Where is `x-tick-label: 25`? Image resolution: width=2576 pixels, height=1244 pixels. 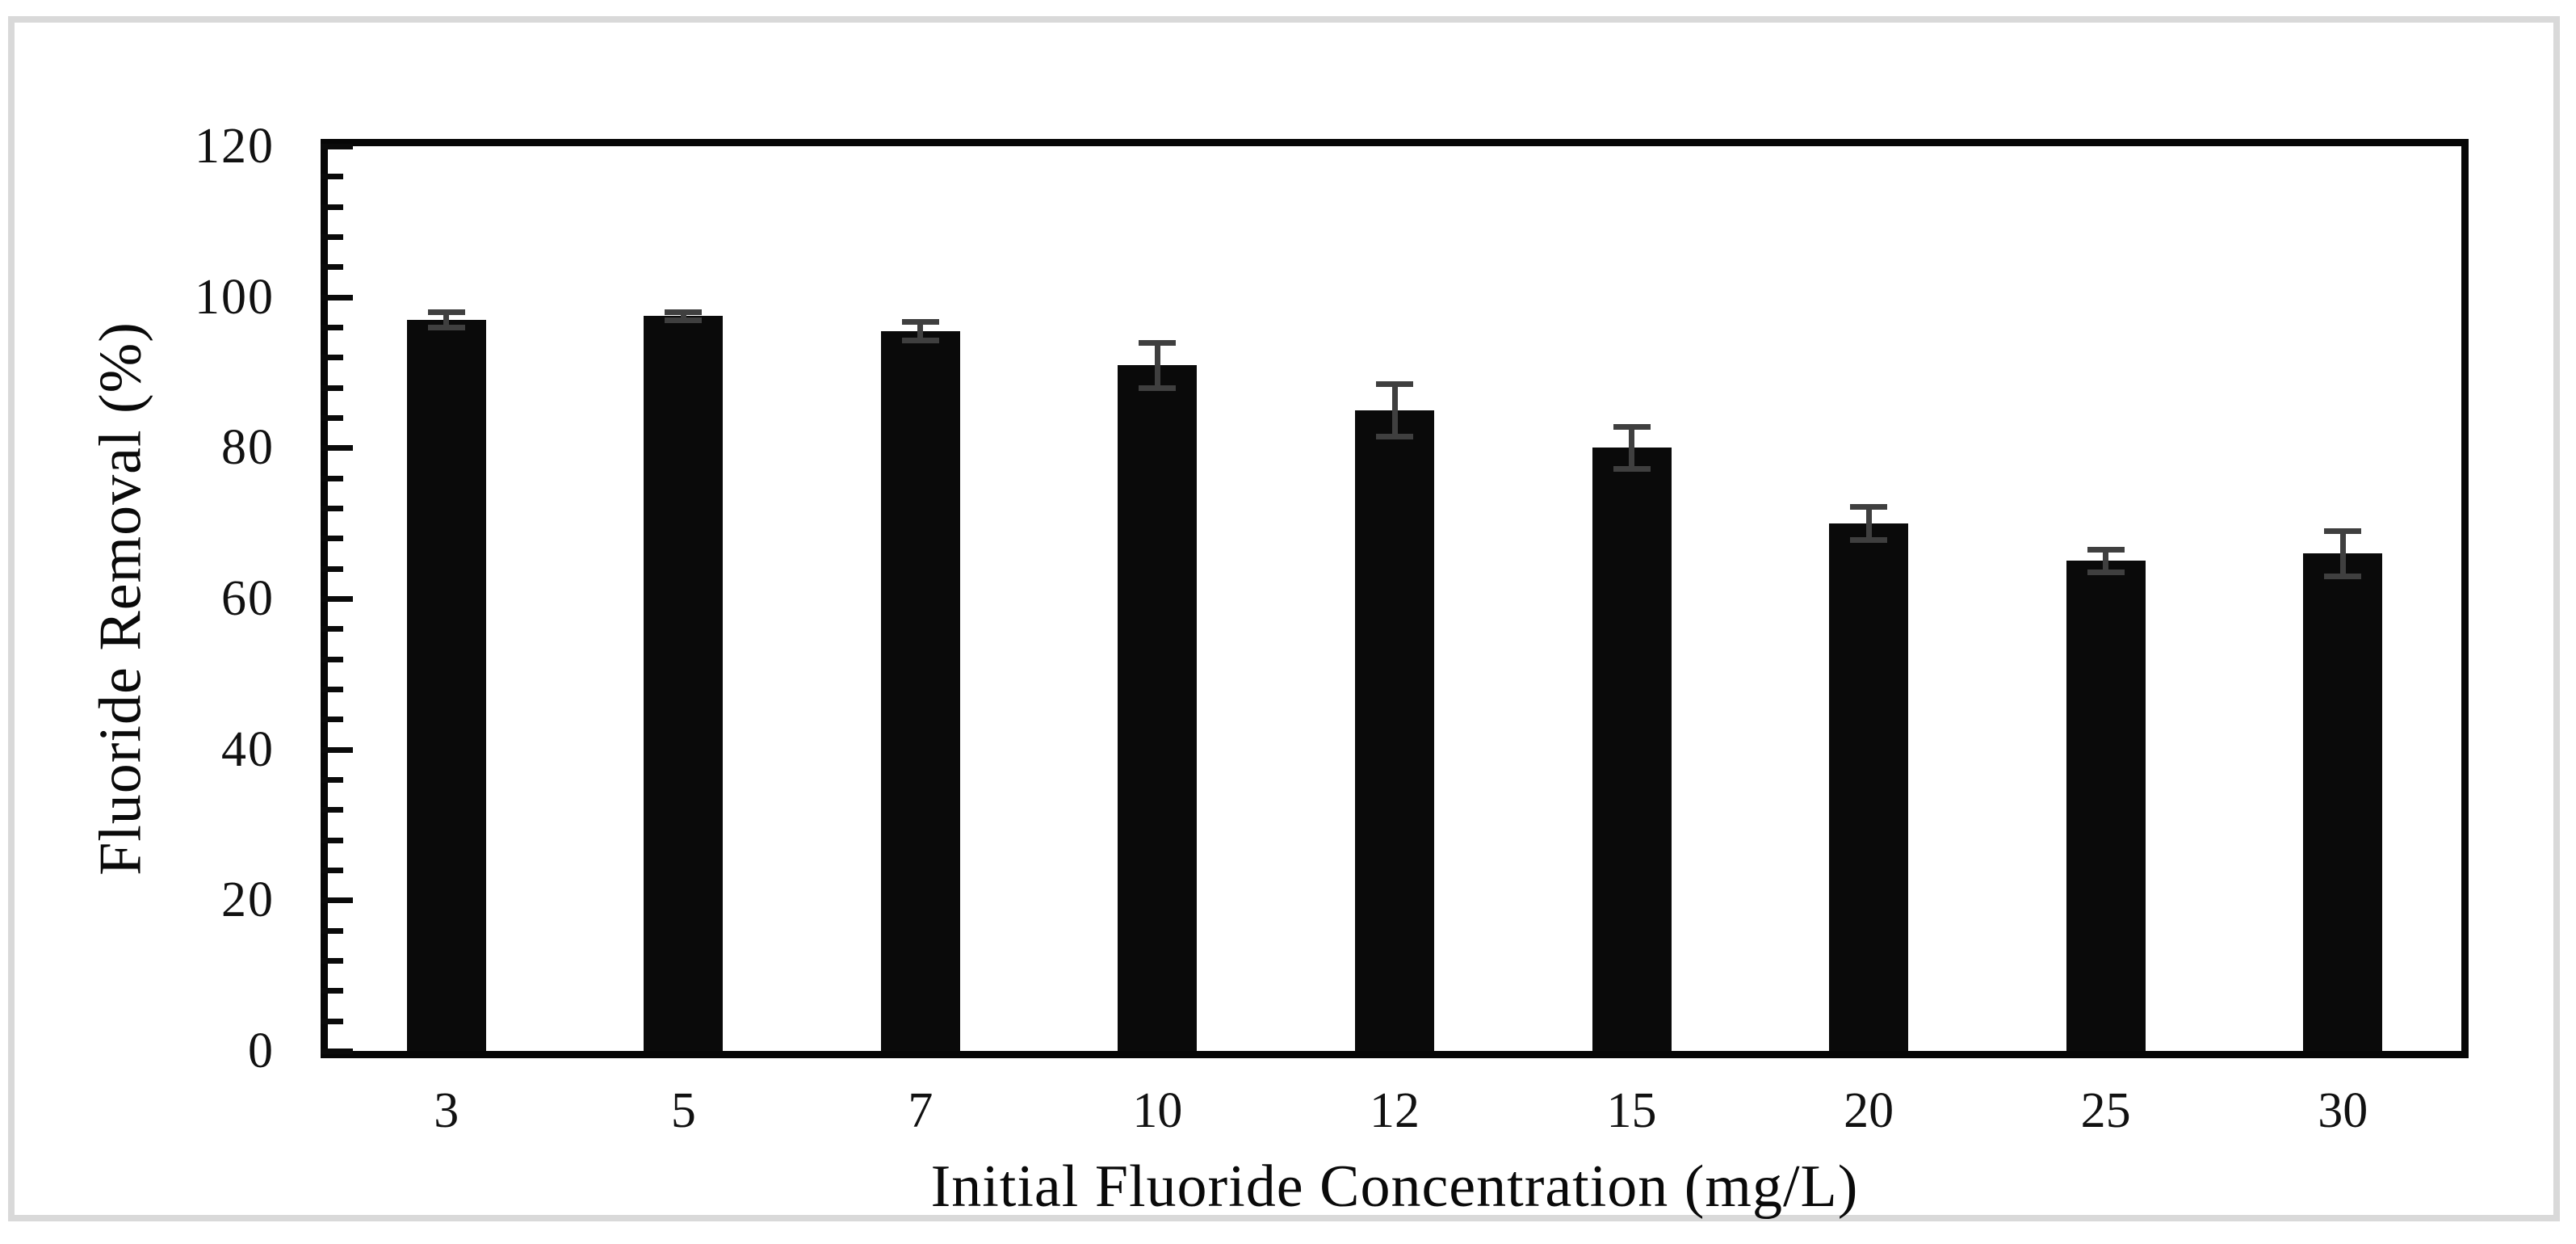
x-tick-label: 25 is located at coordinates (2105, 1110).